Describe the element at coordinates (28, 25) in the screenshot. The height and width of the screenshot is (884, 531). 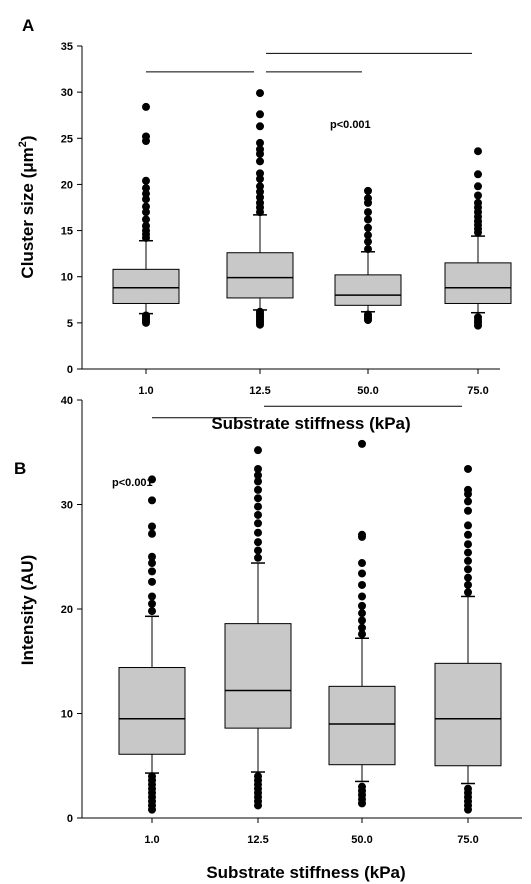
I see `panel-a-label: A` at that location.